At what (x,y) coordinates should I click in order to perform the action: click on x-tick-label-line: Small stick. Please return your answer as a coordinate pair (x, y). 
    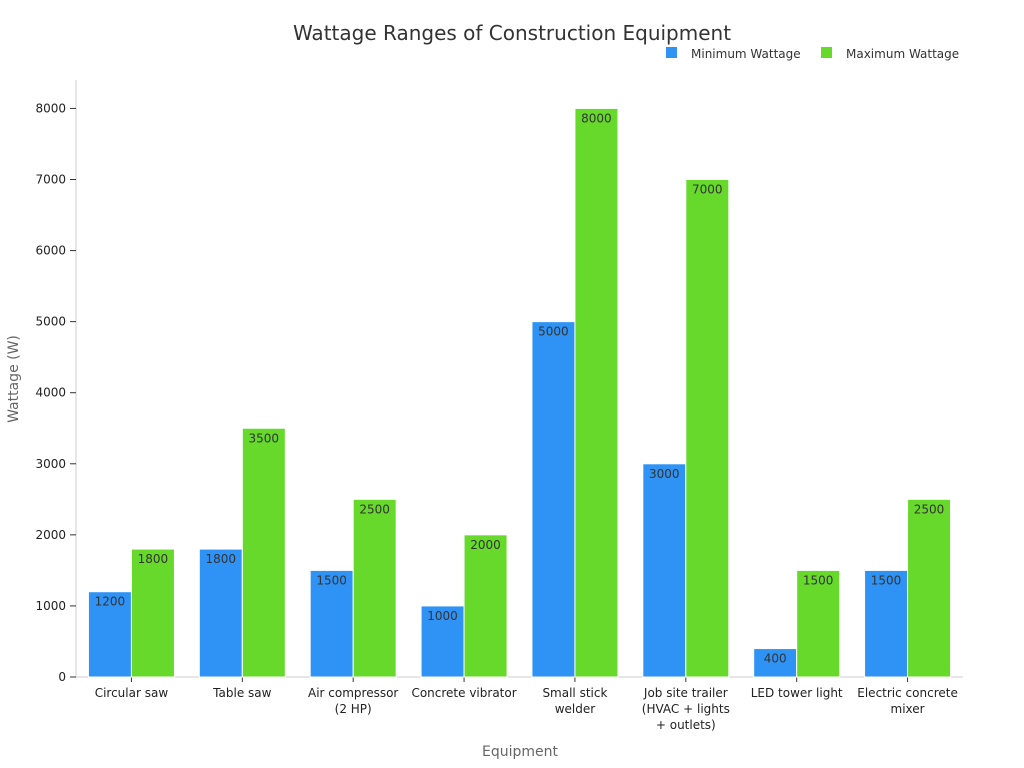
    Looking at the image, I should click on (574, 693).